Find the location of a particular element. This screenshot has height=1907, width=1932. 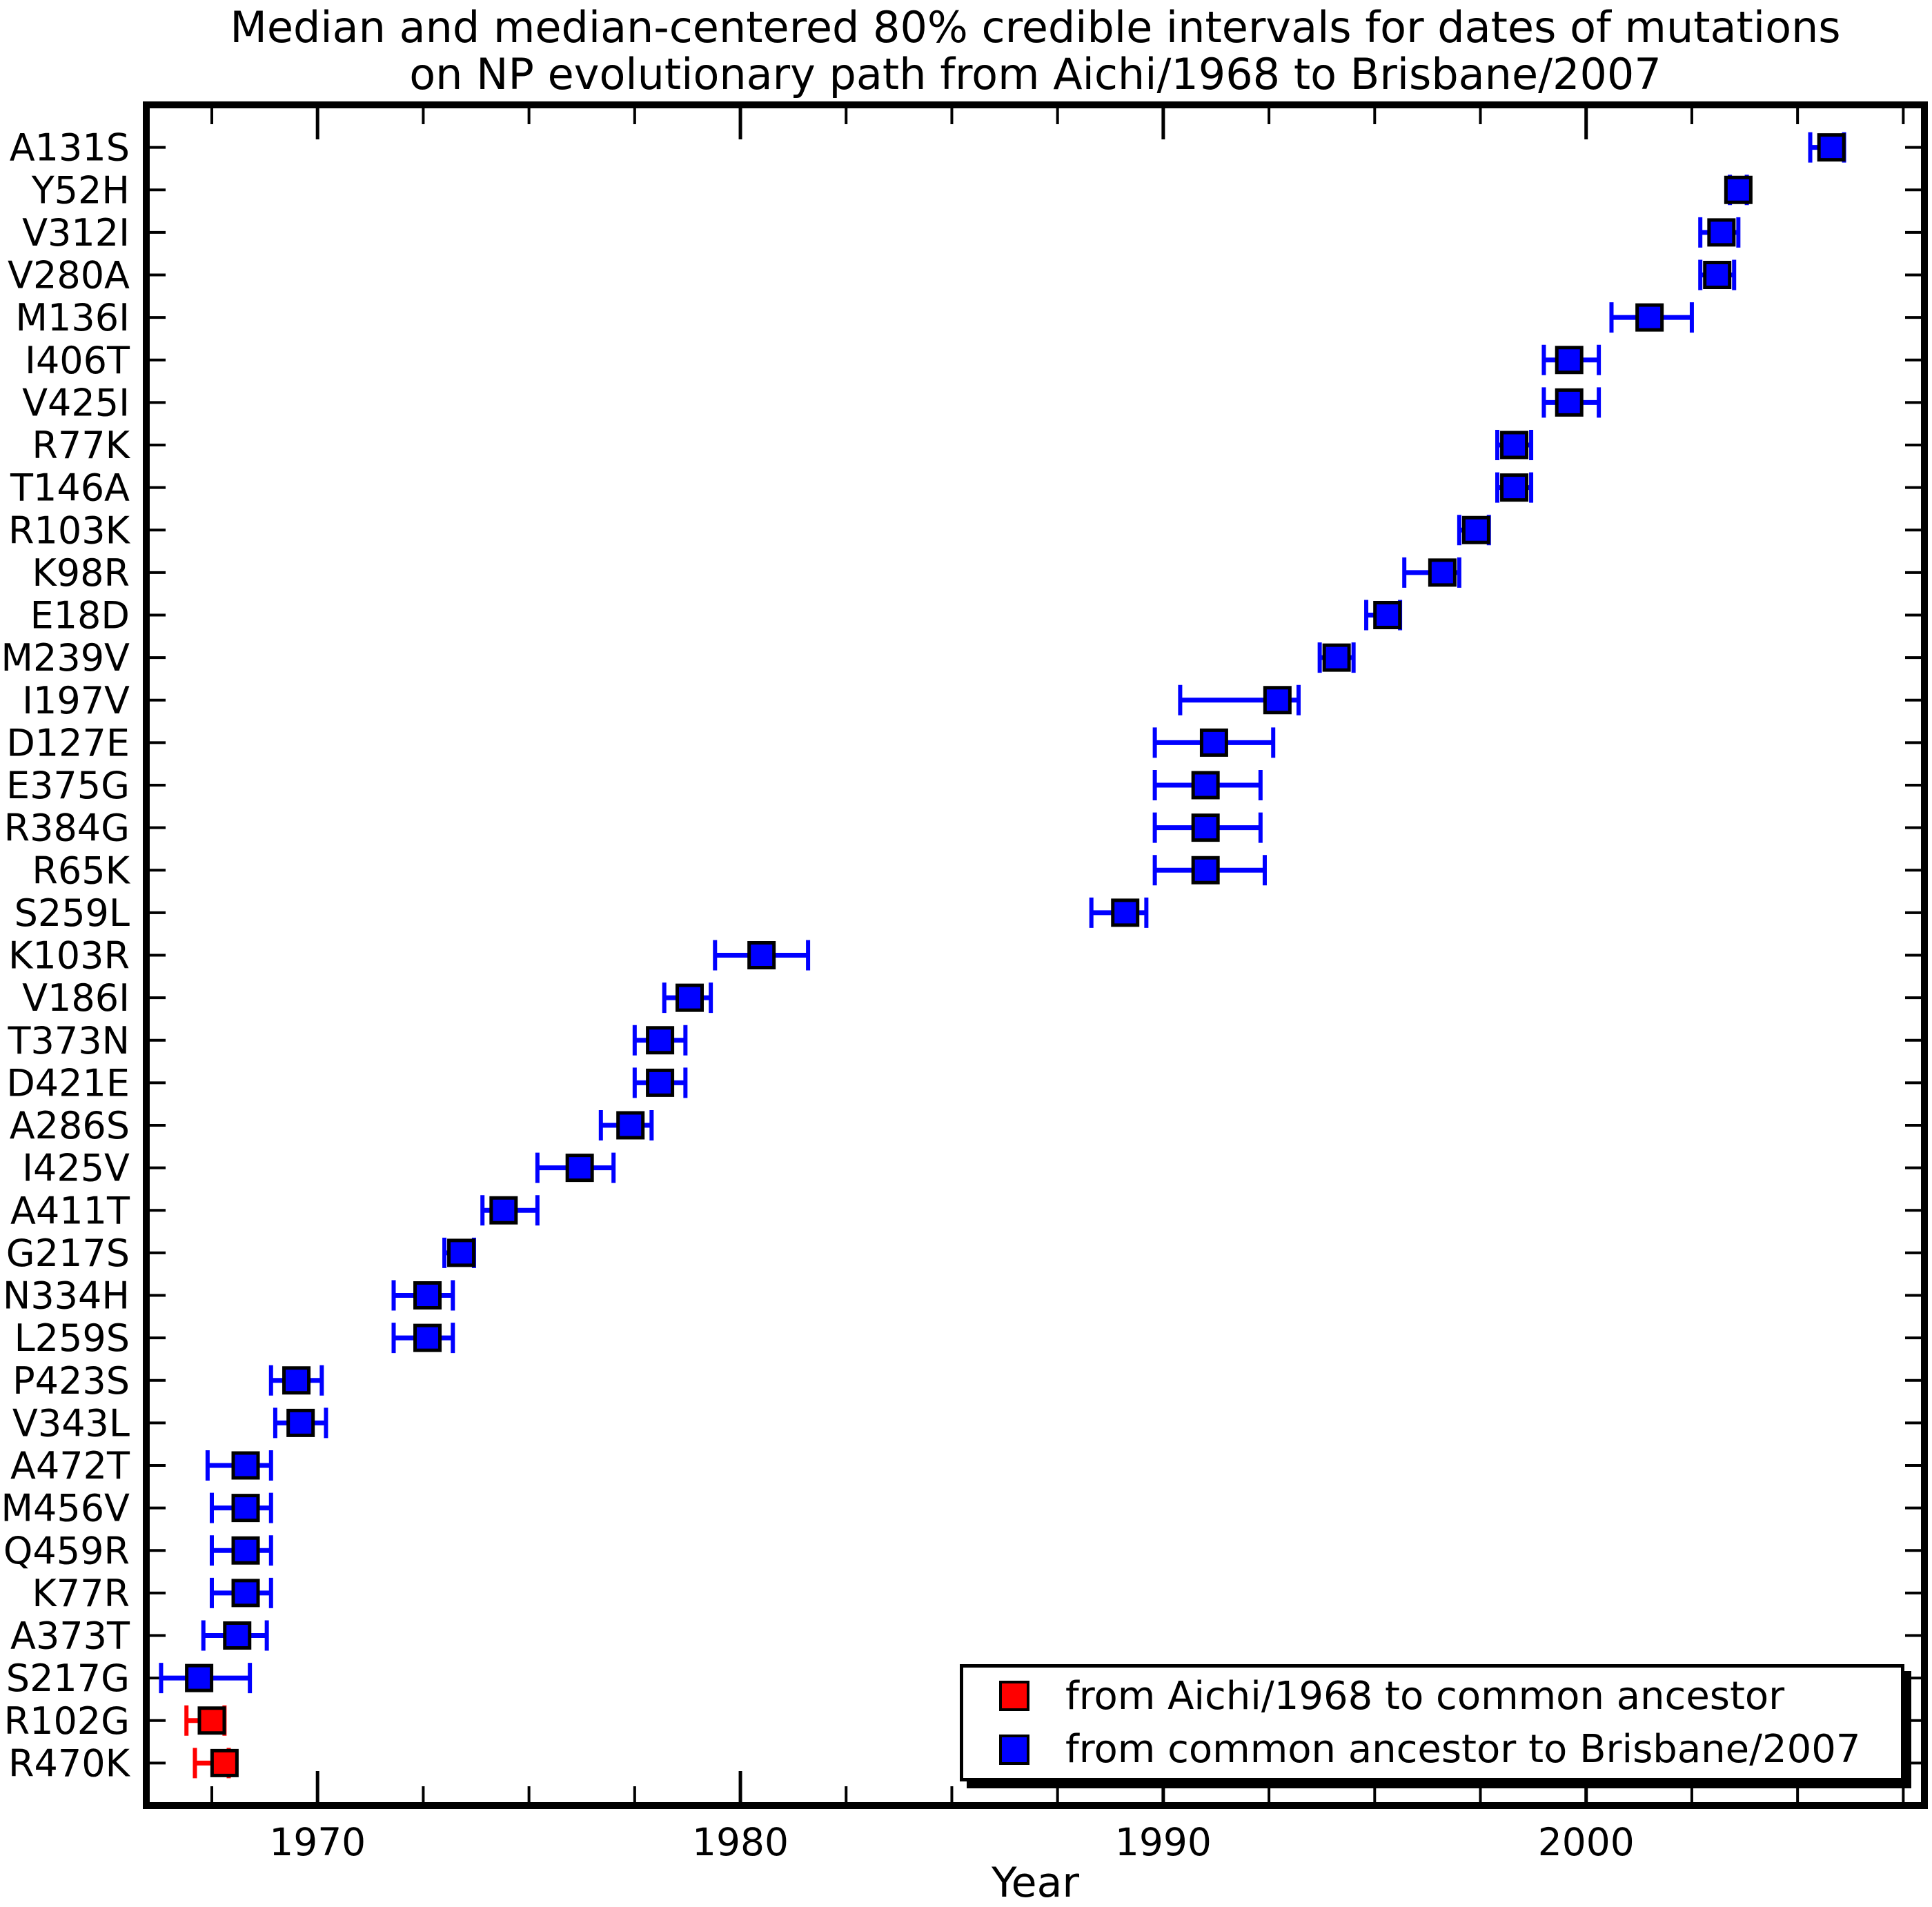

y-tick-label-K98R: K98R is located at coordinates (81, 573).